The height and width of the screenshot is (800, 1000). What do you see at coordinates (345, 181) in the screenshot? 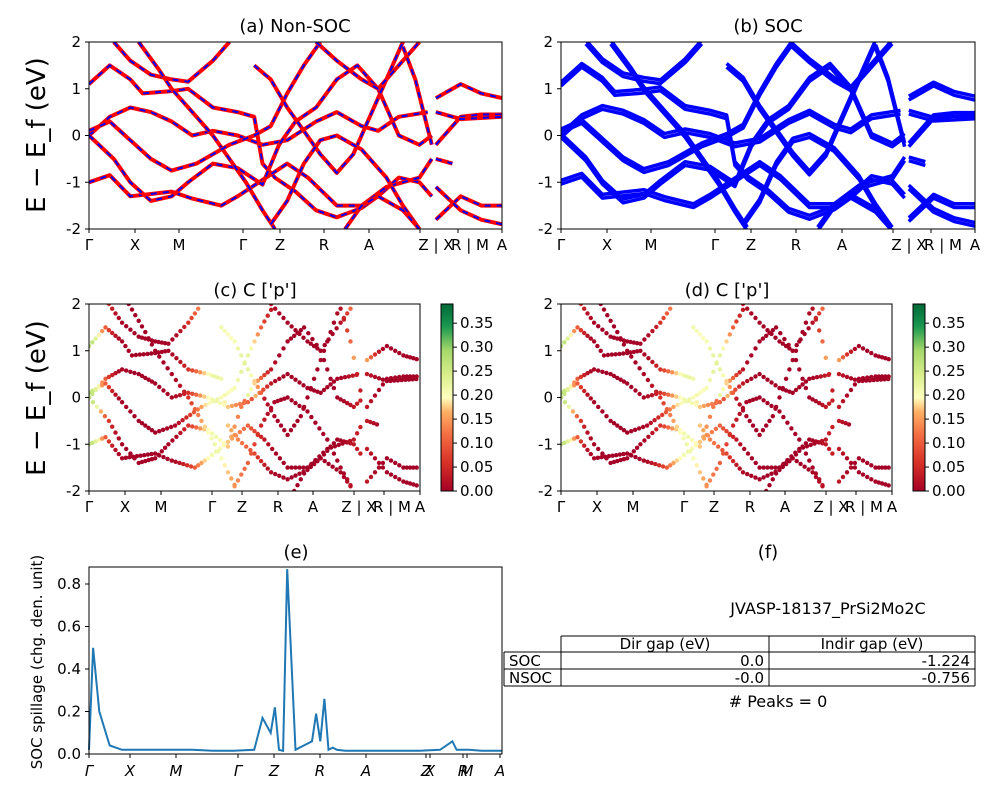
I see `band-curve-nsoc` at bounding box center [345, 181].